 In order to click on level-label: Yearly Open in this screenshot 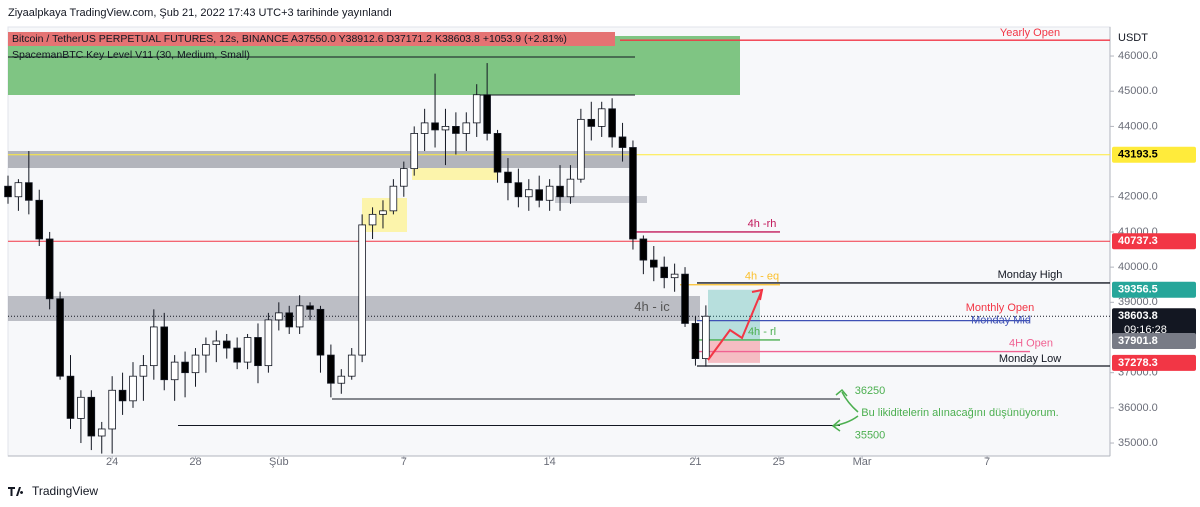, I will do `click(1030, 33)`.